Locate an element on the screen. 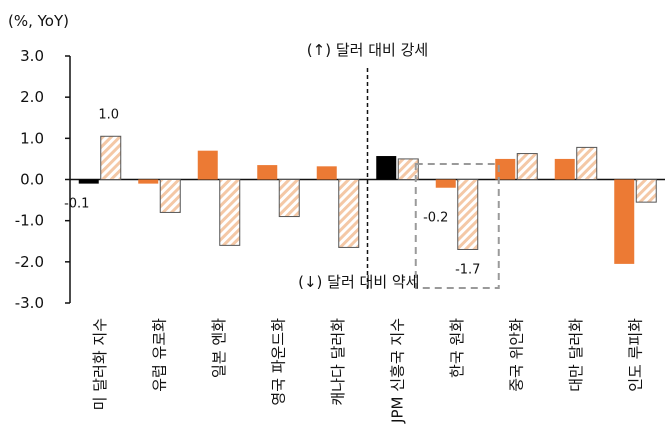 This screenshot has height=447, width=672. y-tick-label: 3.0 is located at coordinates (32, 56).